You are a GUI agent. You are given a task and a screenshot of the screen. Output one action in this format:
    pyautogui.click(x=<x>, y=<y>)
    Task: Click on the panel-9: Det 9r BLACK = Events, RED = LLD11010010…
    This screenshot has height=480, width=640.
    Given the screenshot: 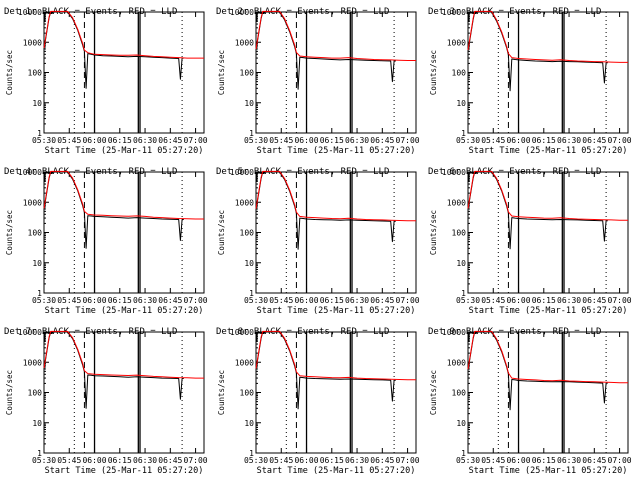 What is the action you would take?
    pyautogui.click(x=530, y=401)
    